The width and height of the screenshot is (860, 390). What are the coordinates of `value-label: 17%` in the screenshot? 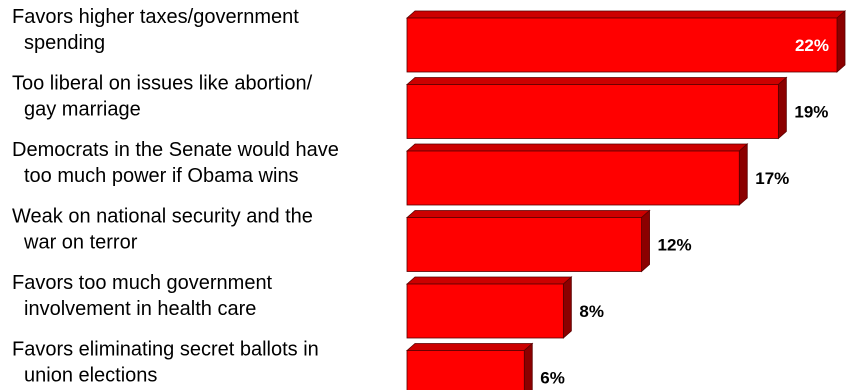 It's located at (772, 178).